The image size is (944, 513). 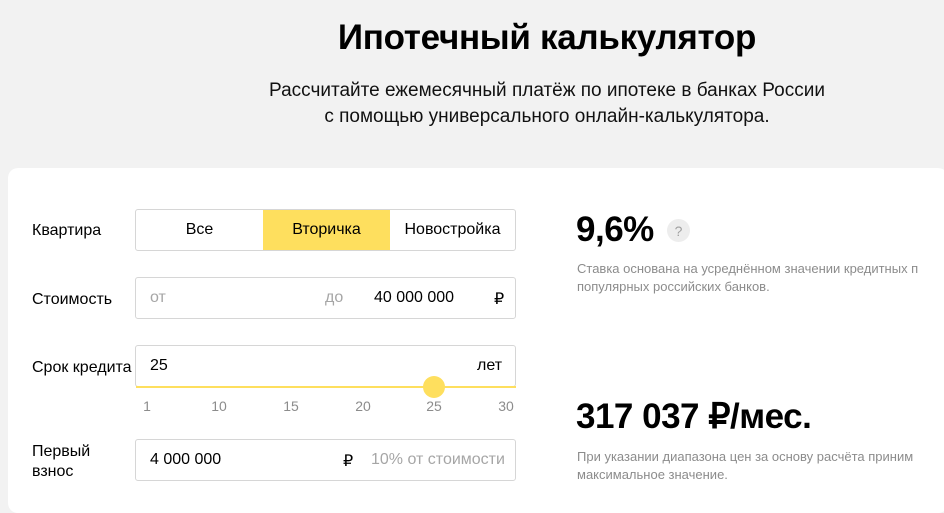 What do you see at coordinates (414, 297) in the screenshot?
I see `cost-to-input: 40 000 000` at bounding box center [414, 297].